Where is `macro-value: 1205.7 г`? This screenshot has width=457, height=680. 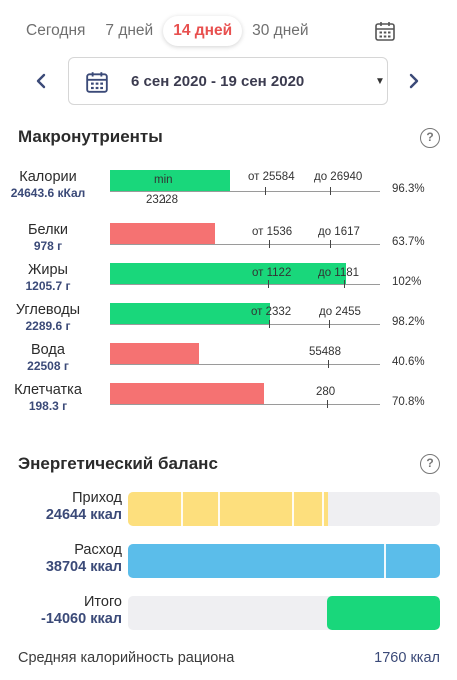 macro-value: 1205.7 г is located at coordinates (48, 286).